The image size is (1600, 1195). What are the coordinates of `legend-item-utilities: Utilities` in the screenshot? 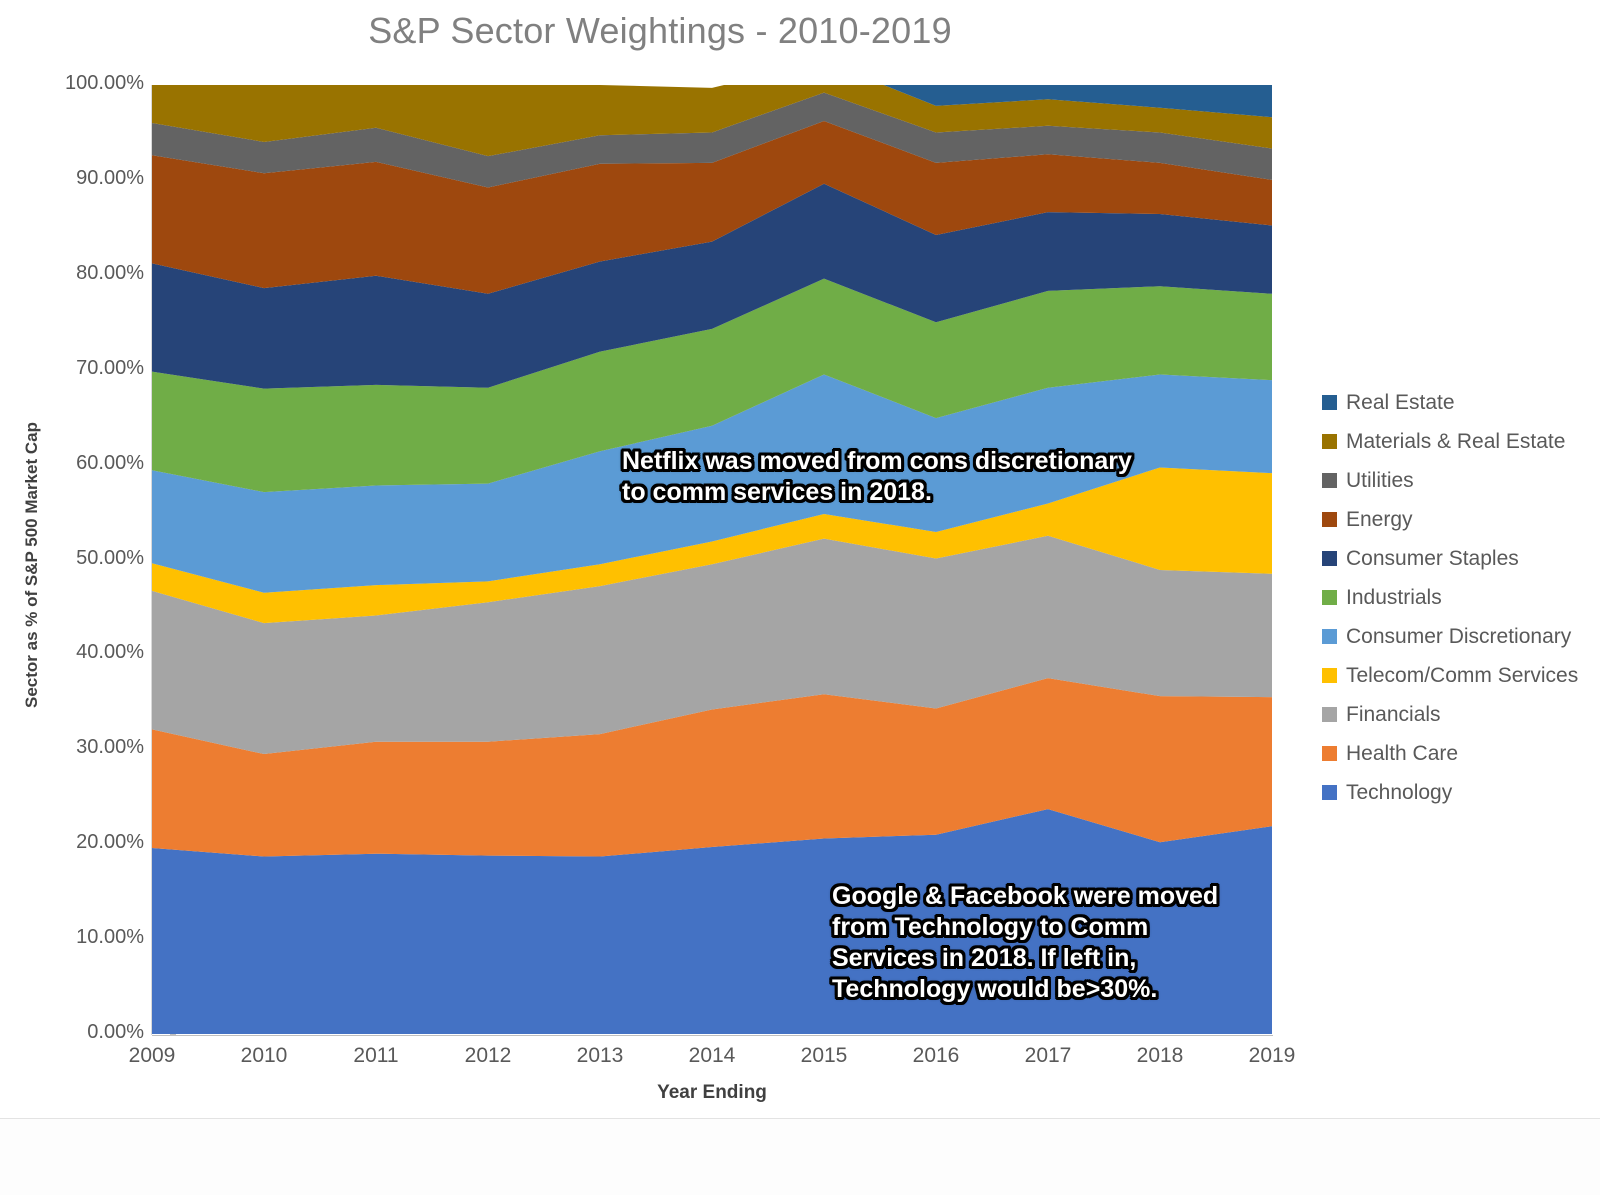 It's located at (1457, 480).